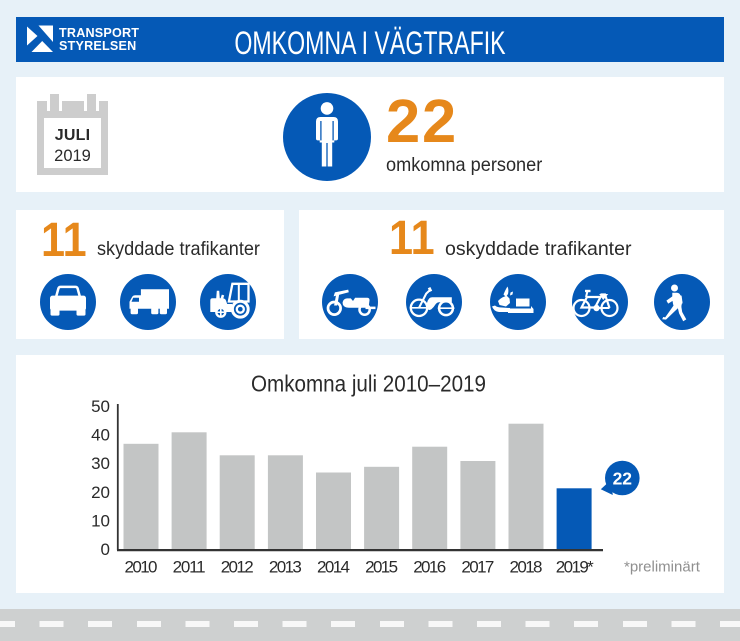  I want to click on svg-text: 2010, so click(141, 567).